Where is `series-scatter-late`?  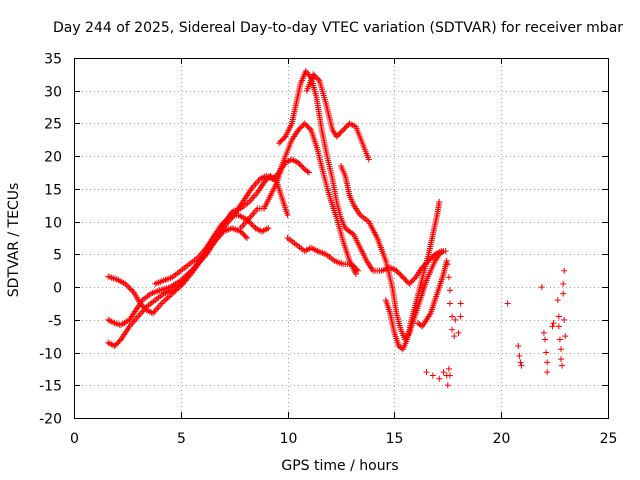
series-scatter-late is located at coordinates (496, 318).